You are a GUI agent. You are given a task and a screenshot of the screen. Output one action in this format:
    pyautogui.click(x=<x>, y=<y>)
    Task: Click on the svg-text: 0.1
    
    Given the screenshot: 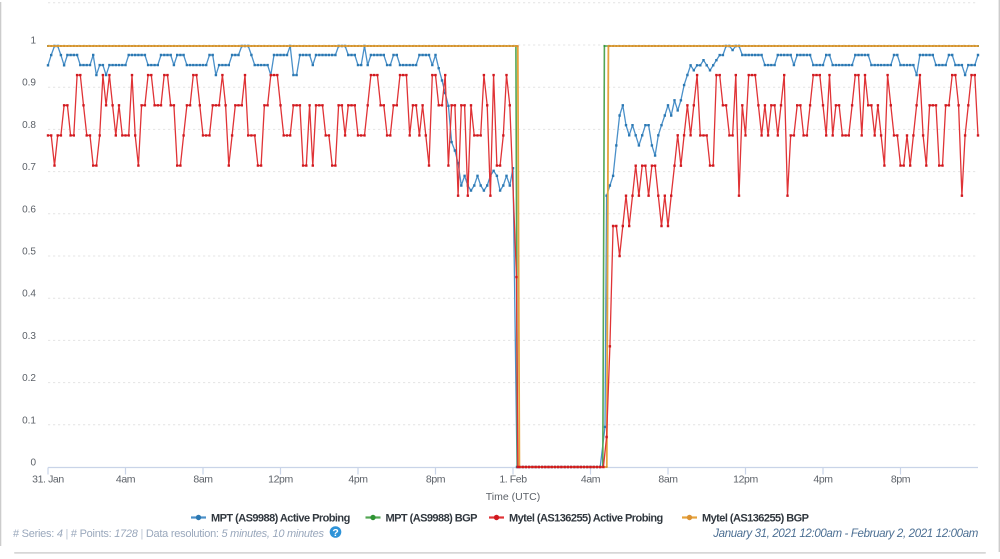 What is the action you would take?
    pyautogui.click(x=29, y=420)
    